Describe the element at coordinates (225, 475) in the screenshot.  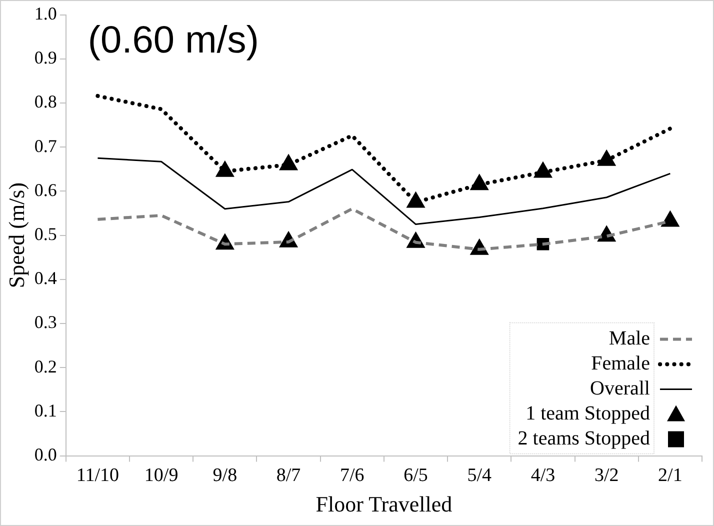
I see `x-tick-label: 9/8` at that location.